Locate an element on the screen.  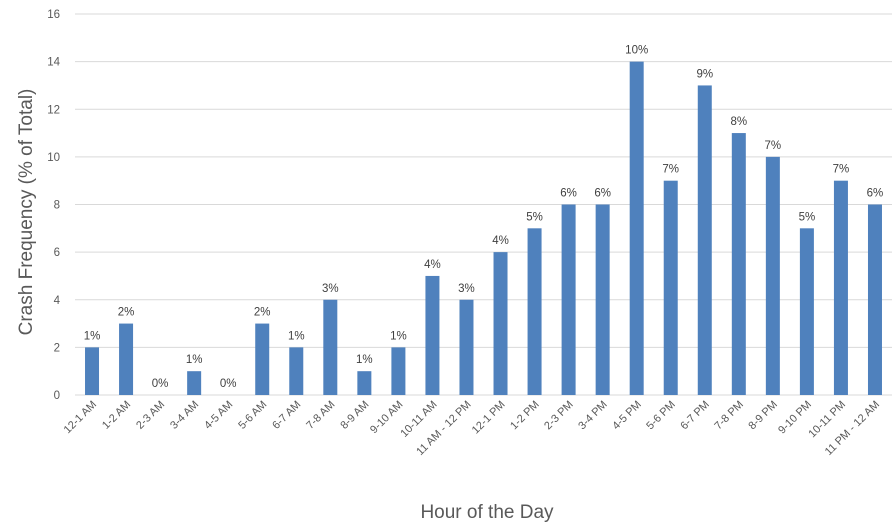
y-tick-label: 10 is located at coordinates (53, 158).